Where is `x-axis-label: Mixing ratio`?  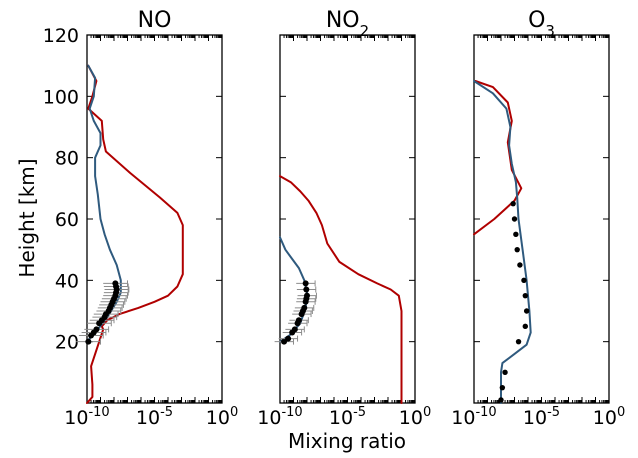
x-axis-label: Mixing ratio is located at coordinates (347, 441).